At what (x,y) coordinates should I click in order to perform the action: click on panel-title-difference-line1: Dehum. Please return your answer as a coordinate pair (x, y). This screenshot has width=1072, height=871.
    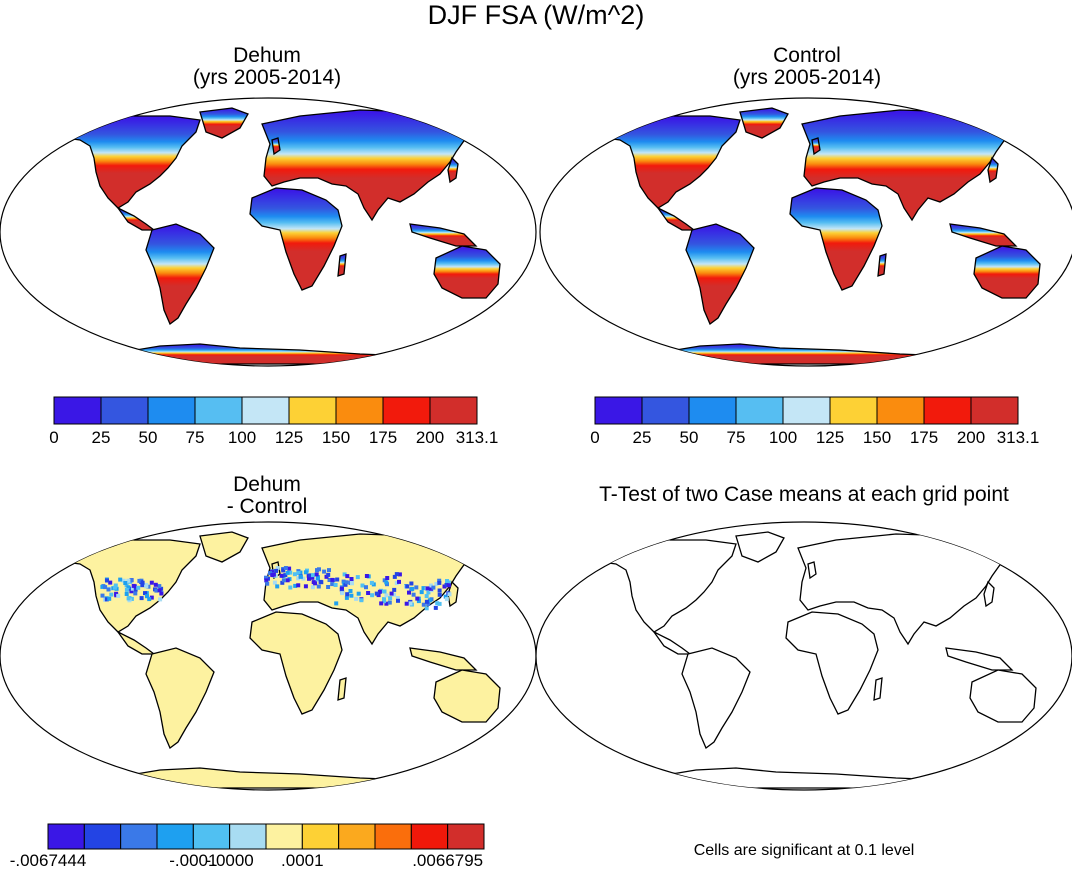
    Looking at the image, I should click on (267, 484).